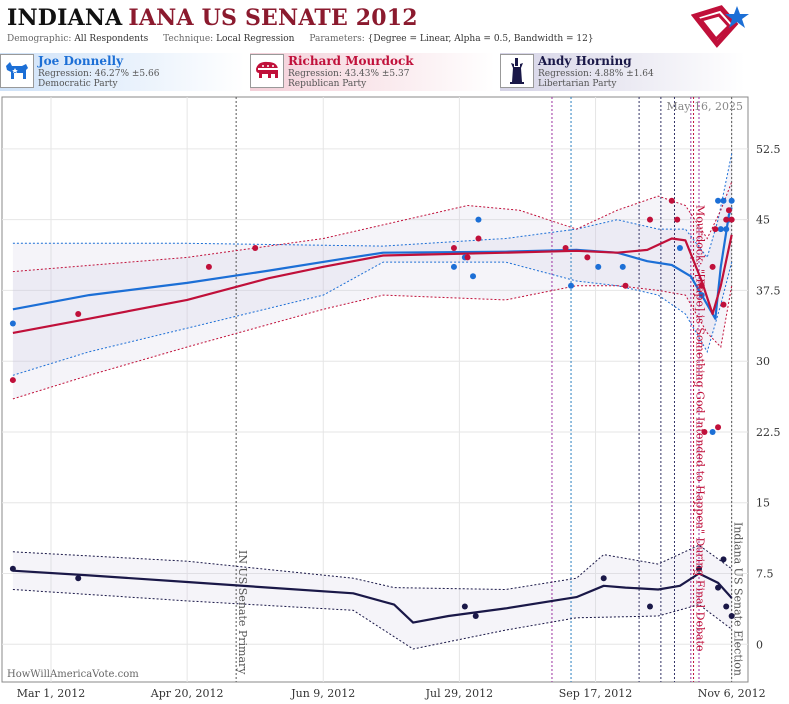  Describe the element at coordinates (78, 84) in the screenshot. I see `candidate-party: Democratic Party` at that location.